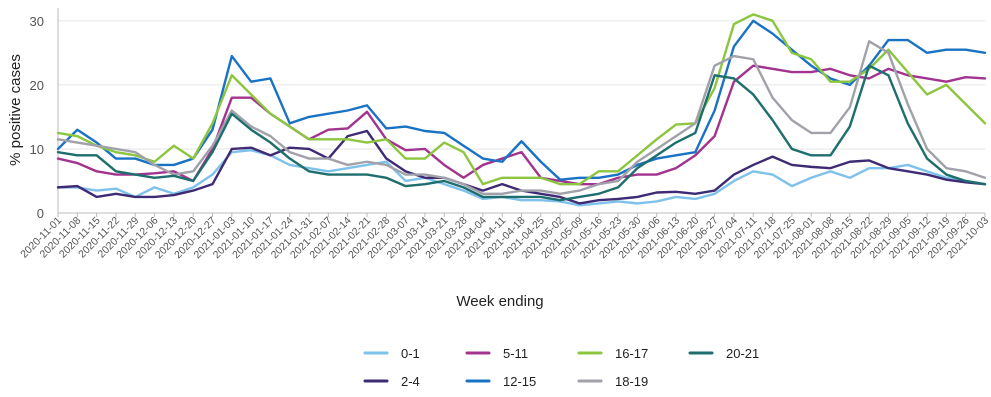 The width and height of the screenshot is (991, 397). Describe the element at coordinates (44, 114) in the screenshot. I see `y-axis: 0 10 20 30` at that location.